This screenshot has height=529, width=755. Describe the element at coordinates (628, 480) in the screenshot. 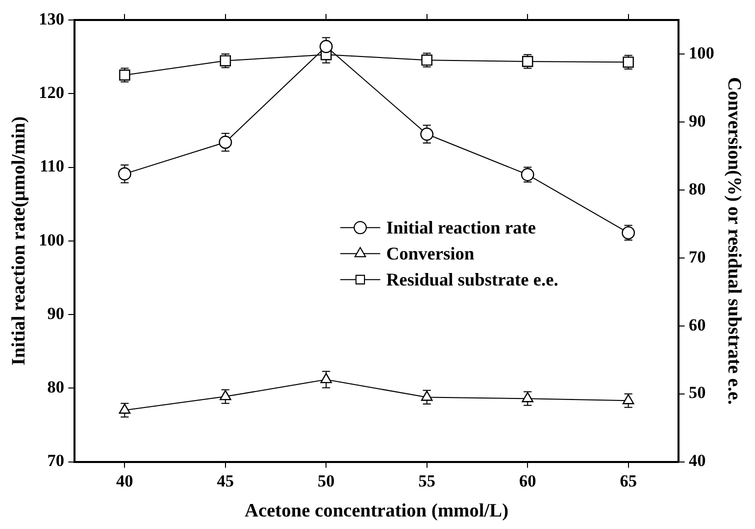

I see `x-tick-label: 65` at that location.